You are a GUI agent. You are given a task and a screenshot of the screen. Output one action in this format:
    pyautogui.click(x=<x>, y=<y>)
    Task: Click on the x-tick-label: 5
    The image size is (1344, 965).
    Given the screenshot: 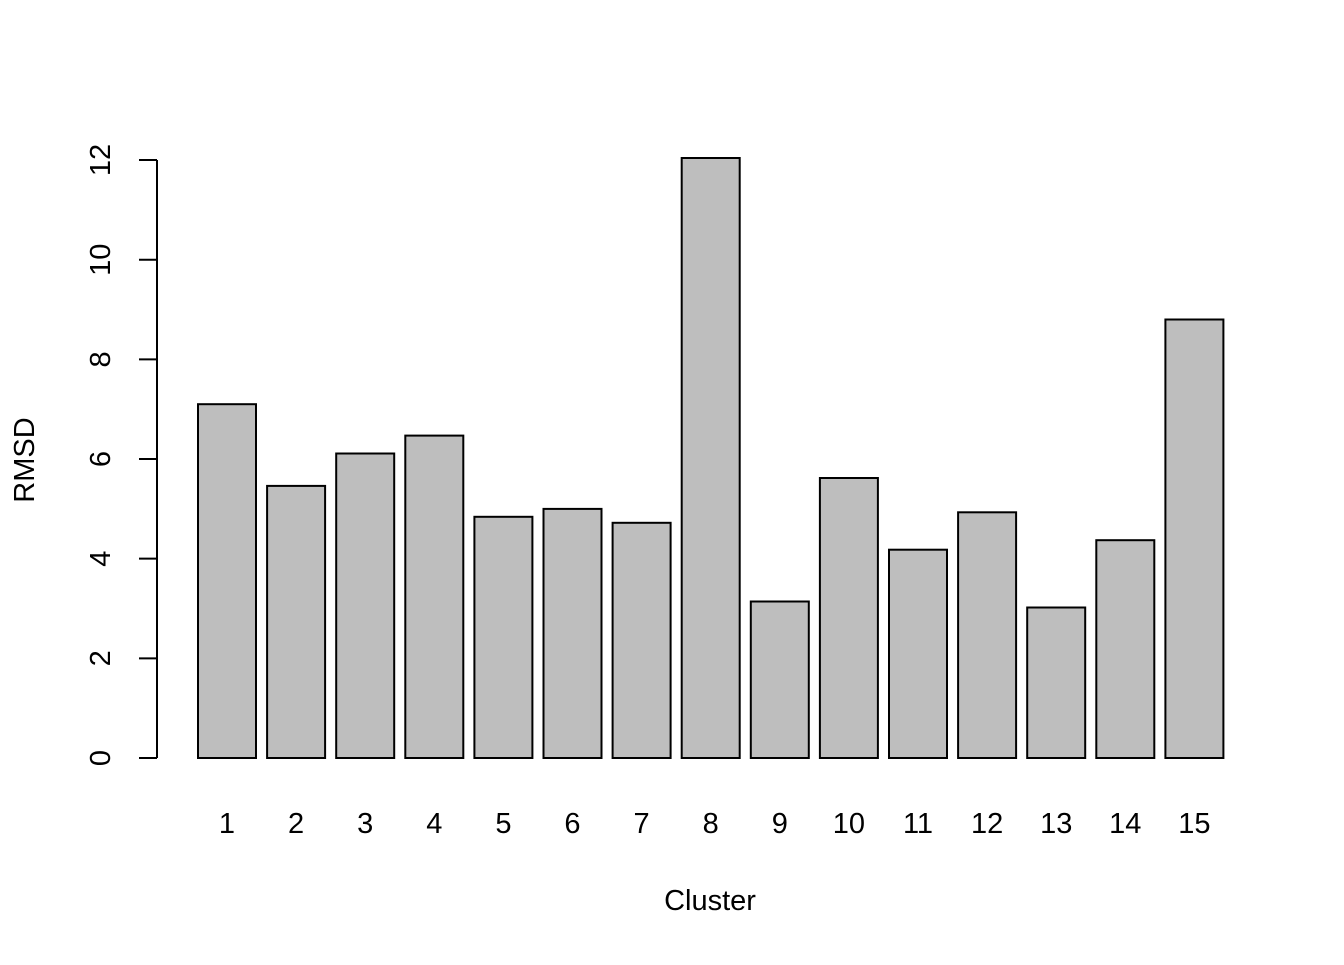 What is the action you would take?
    pyautogui.click(x=503, y=824)
    